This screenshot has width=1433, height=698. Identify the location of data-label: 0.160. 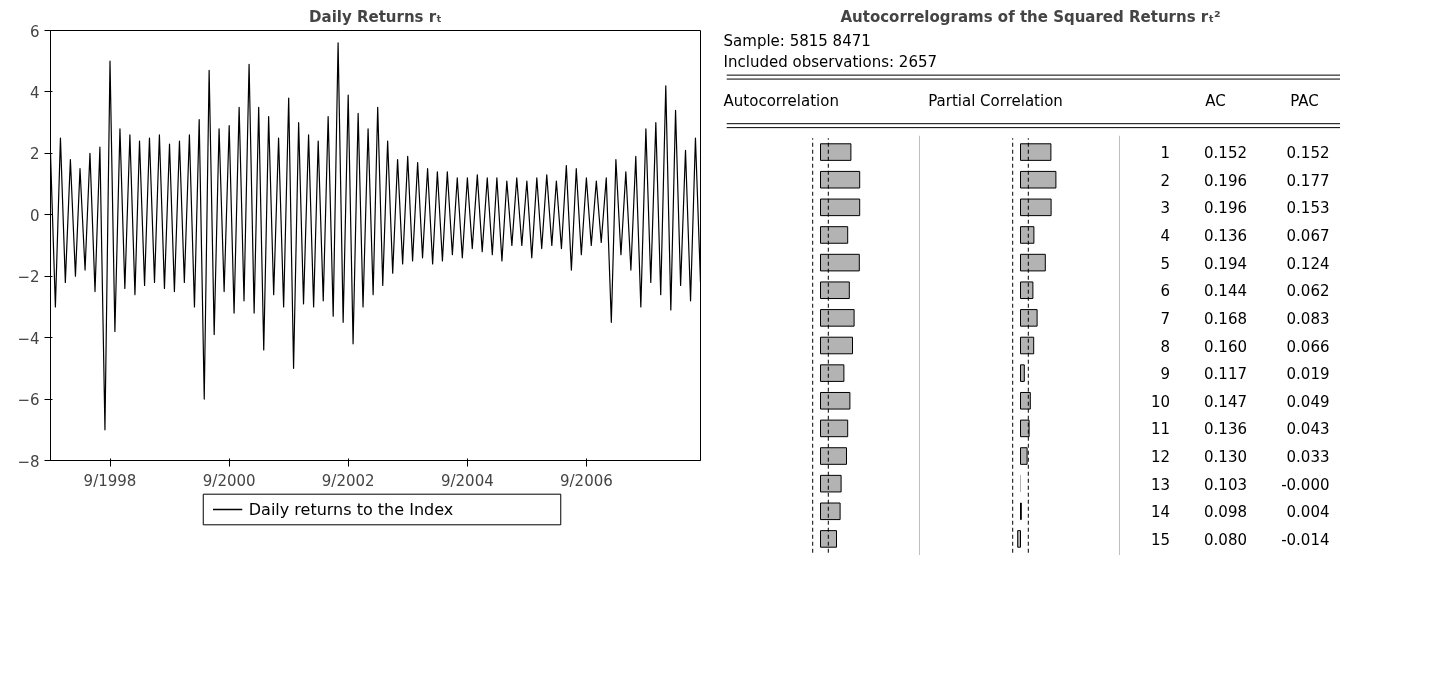
(1226, 346).